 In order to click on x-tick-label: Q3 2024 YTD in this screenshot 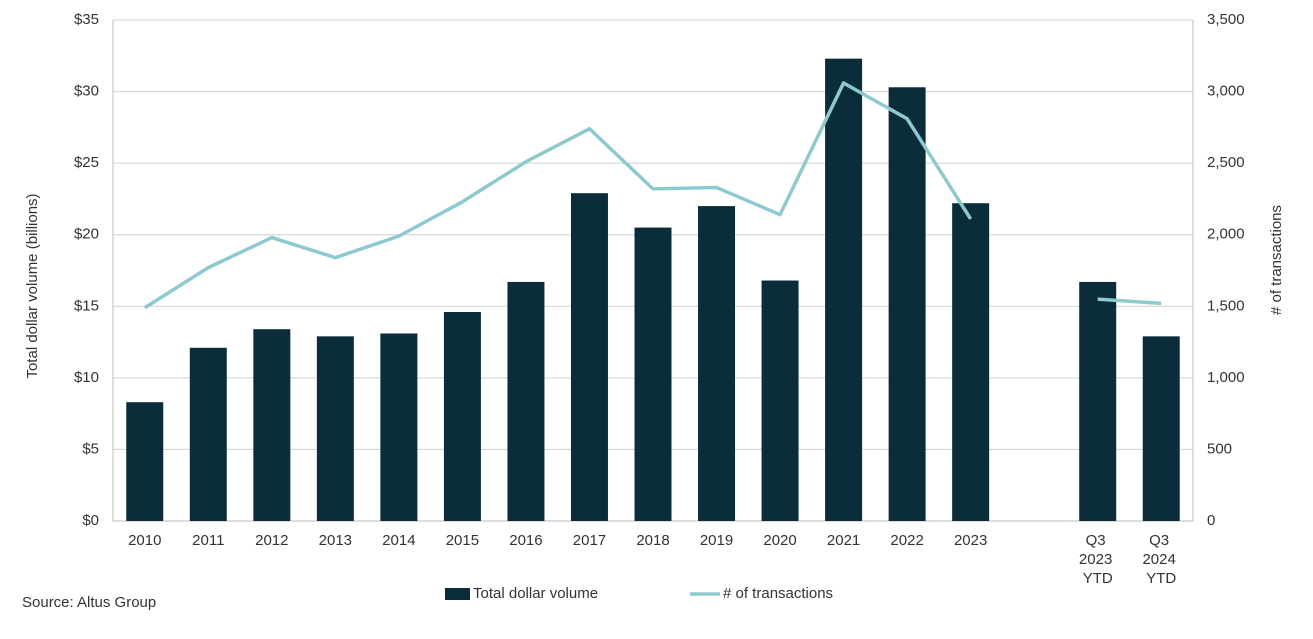, I will do `click(1161, 559)`.